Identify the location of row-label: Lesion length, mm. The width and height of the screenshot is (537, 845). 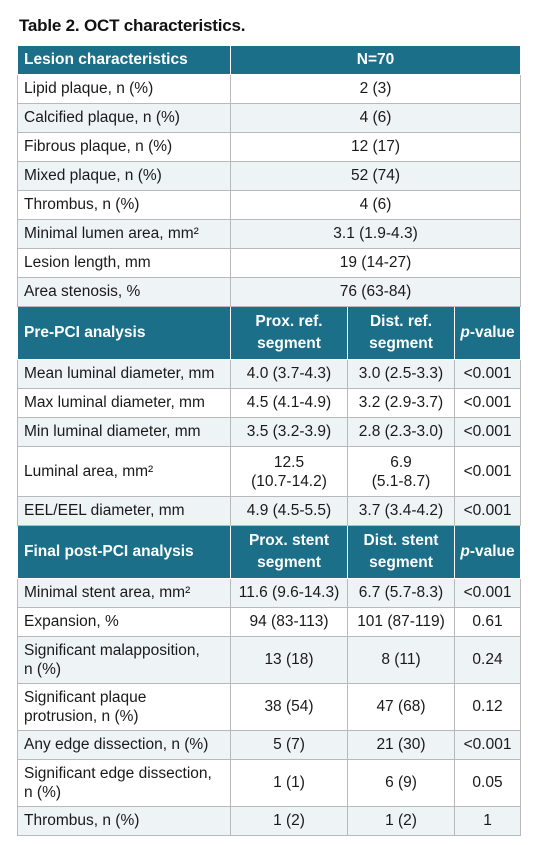
(124, 263).